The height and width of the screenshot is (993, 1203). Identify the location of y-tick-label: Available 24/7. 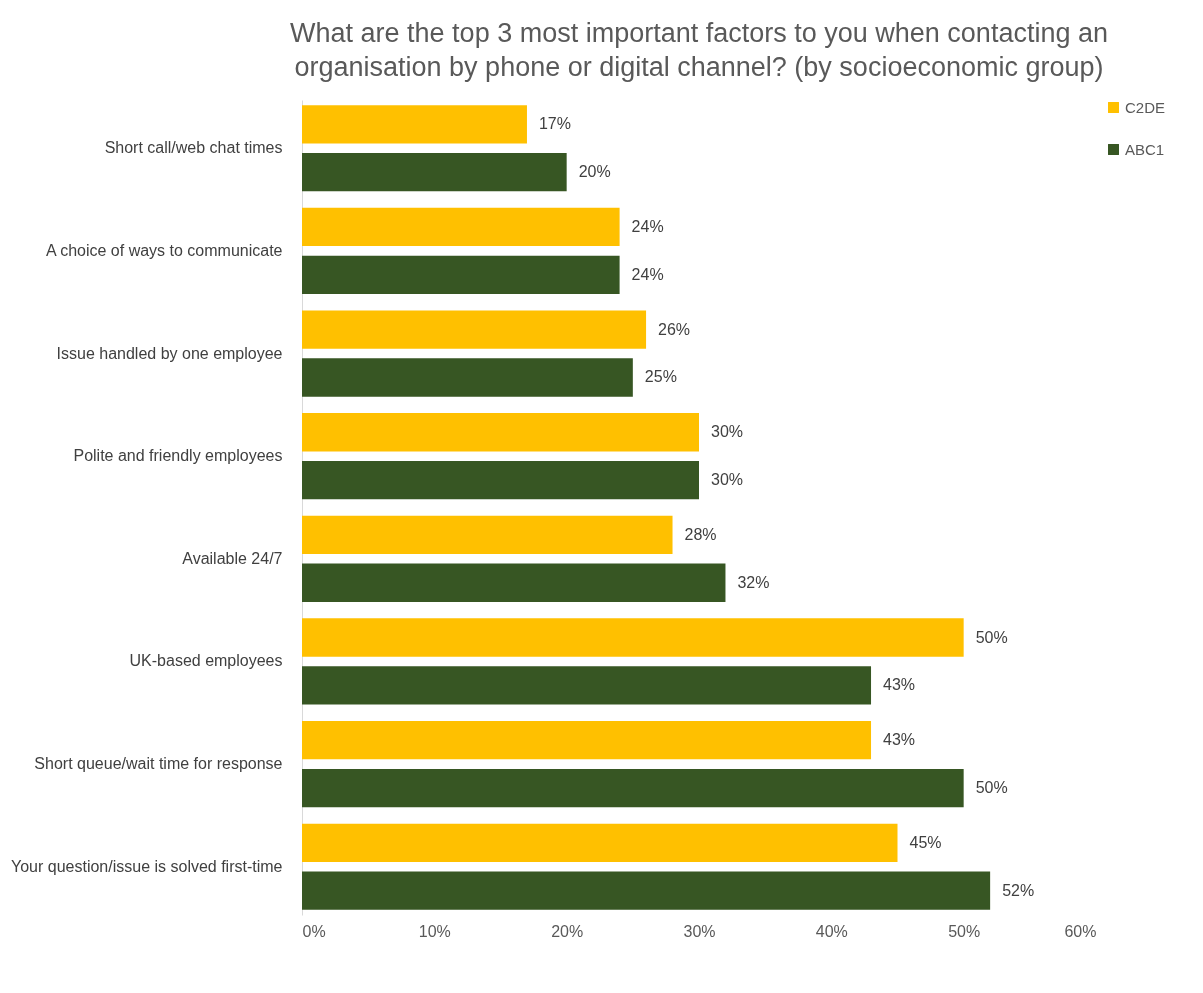
(232, 558).